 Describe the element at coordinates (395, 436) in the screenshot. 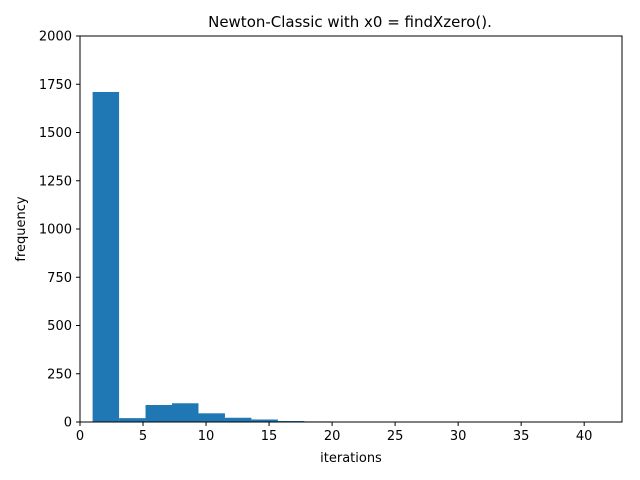

I see `x-tick-label: 25` at that location.